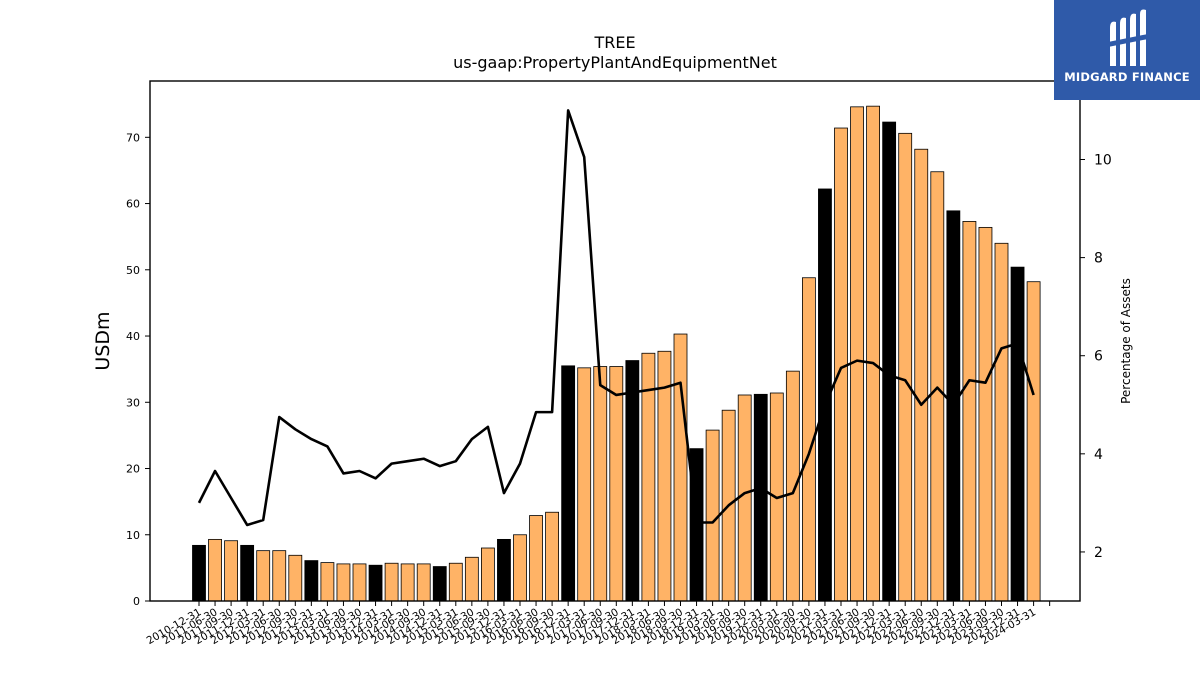  I want to click on logo-icon, so click(1128, 38).